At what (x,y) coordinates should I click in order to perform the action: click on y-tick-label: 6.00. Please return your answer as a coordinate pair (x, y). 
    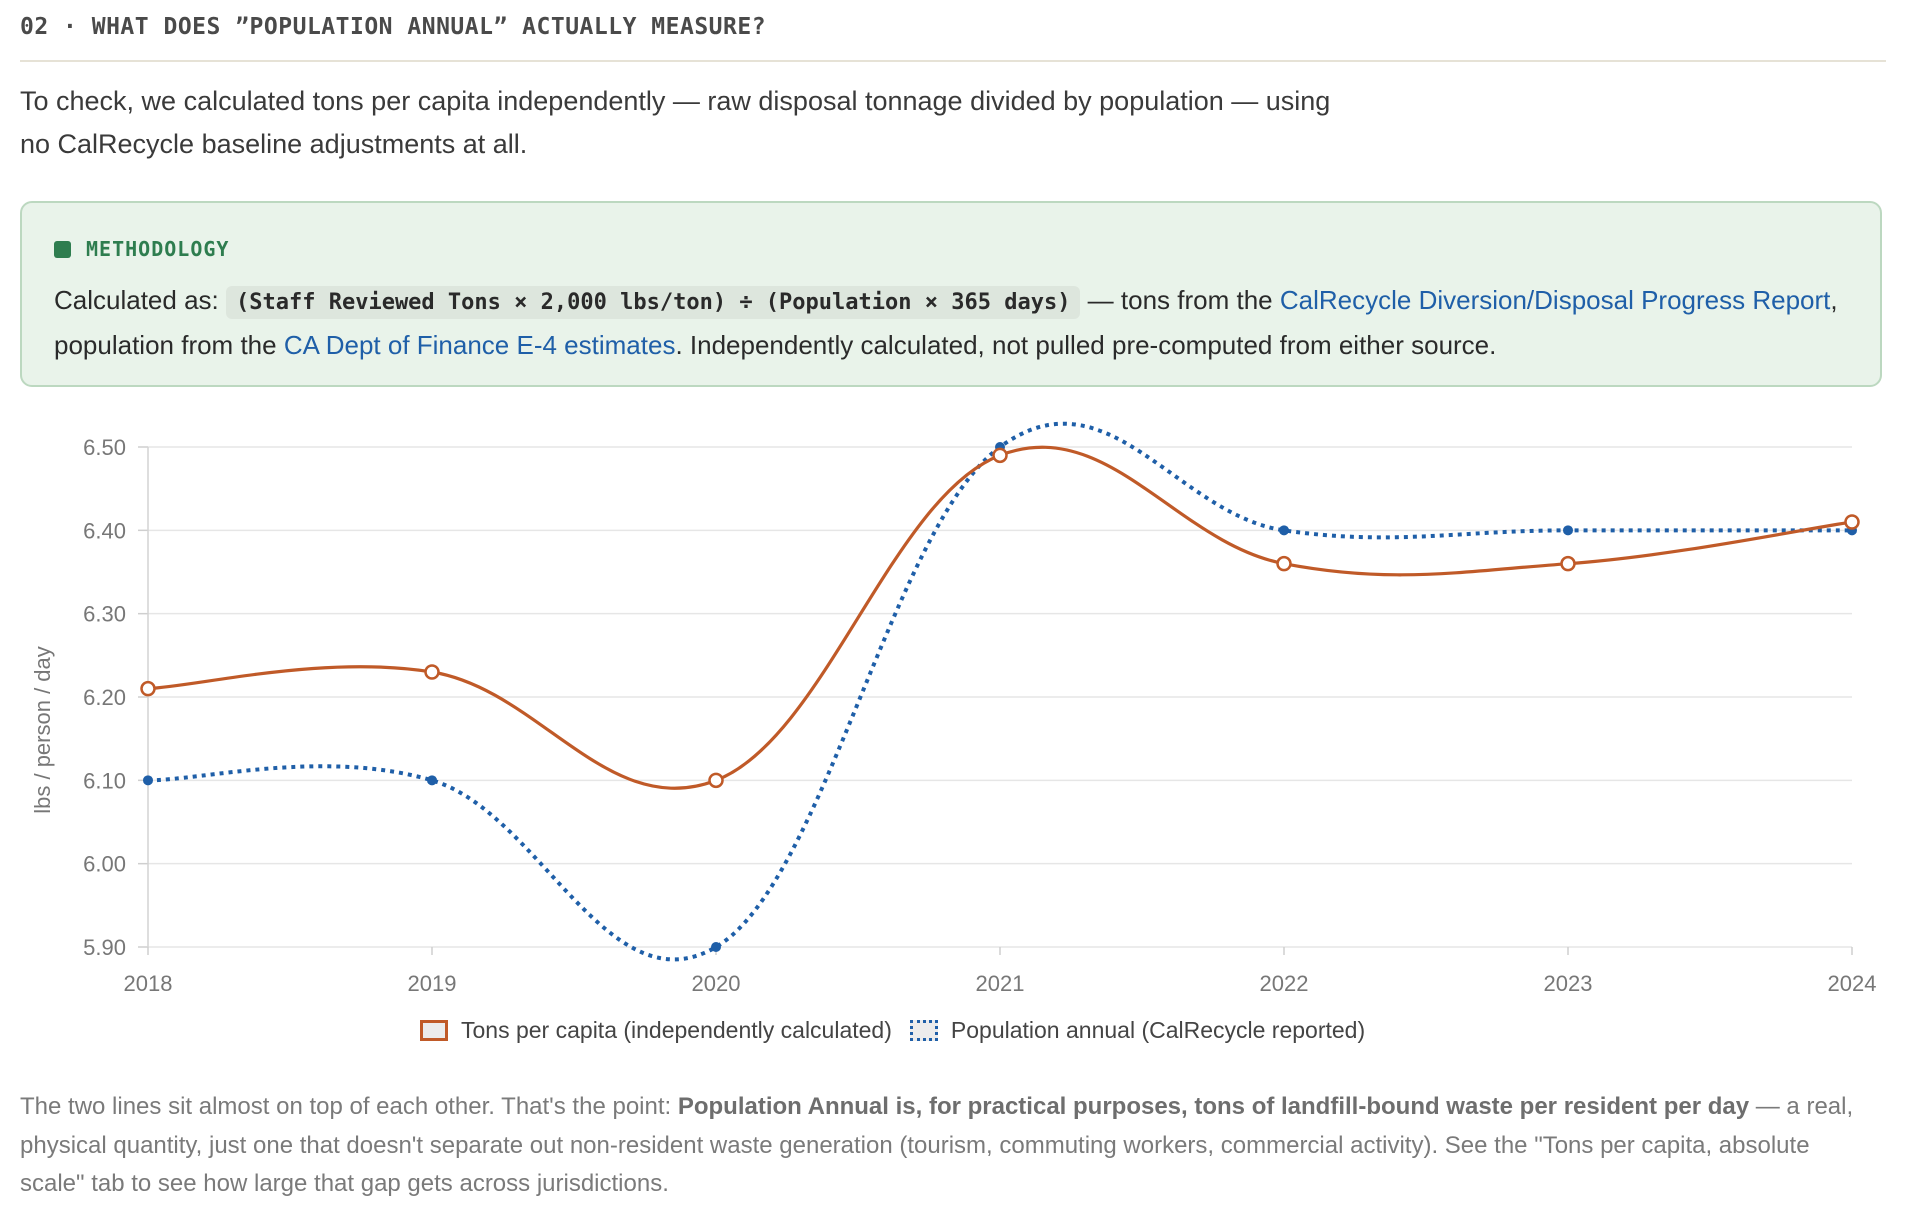
    Looking at the image, I should click on (104, 864).